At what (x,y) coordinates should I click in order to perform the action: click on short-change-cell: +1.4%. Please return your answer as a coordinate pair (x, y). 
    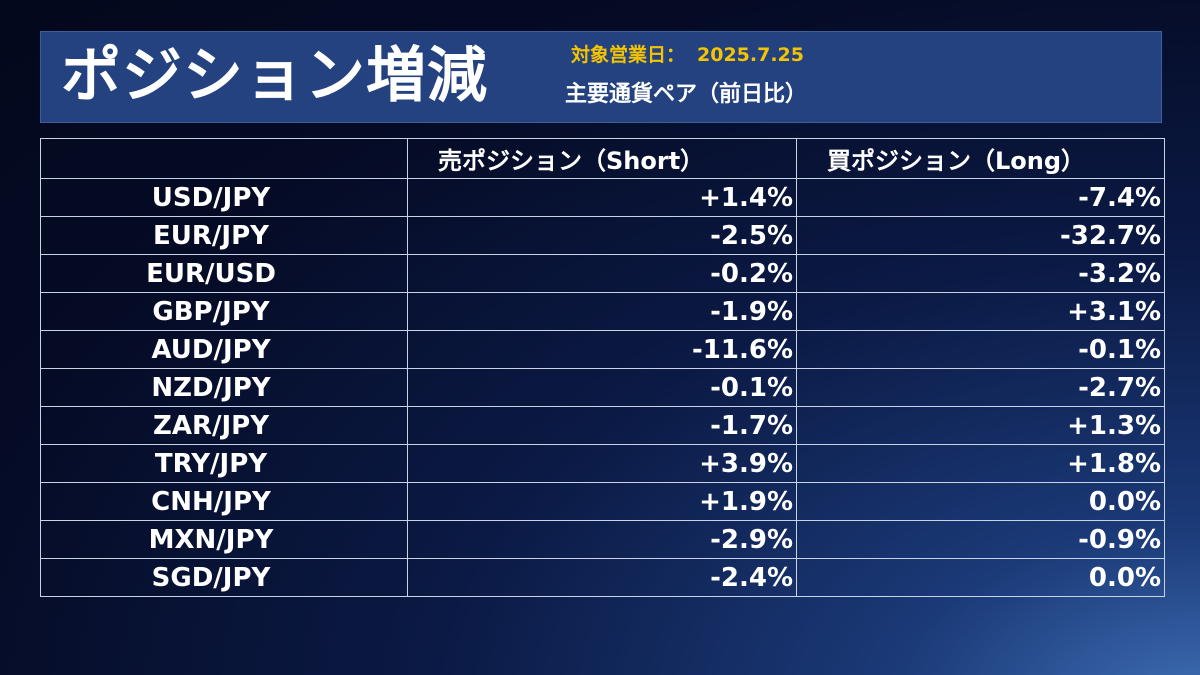
    Looking at the image, I should click on (602, 197).